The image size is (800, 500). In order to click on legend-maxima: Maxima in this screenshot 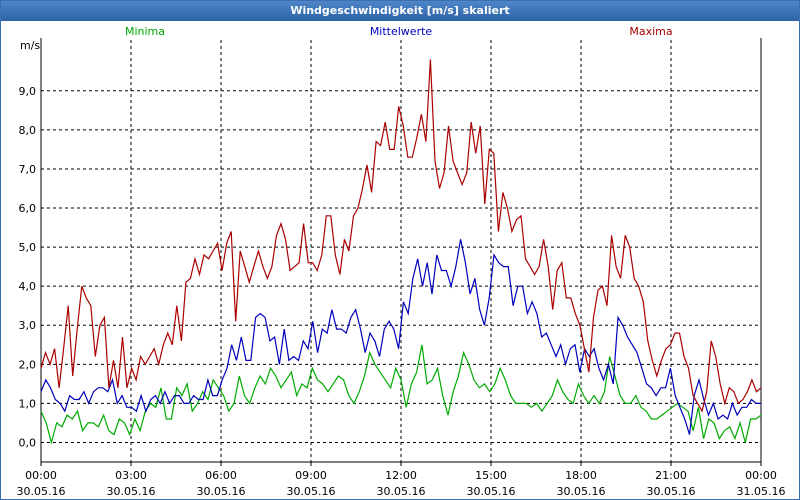, I will do `click(650, 31)`.